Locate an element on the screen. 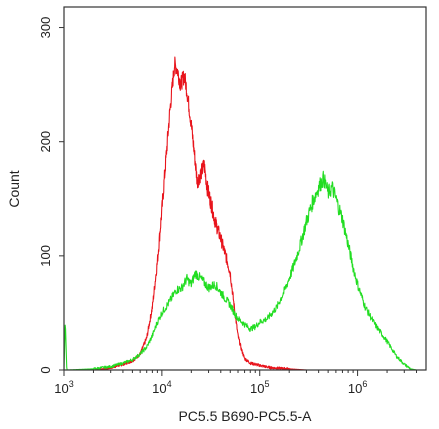 The height and width of the screenshot is (429, 439). x-tick-label: 10⁵ is located at coordinates (259, 387).